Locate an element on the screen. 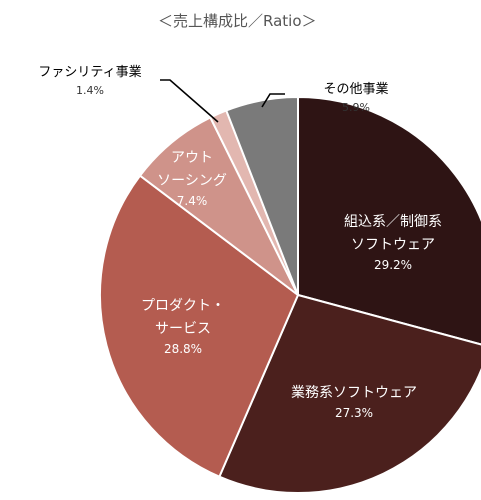  slice-label-0-line-1: ソフトウェア is located at coordinates (393, 245).